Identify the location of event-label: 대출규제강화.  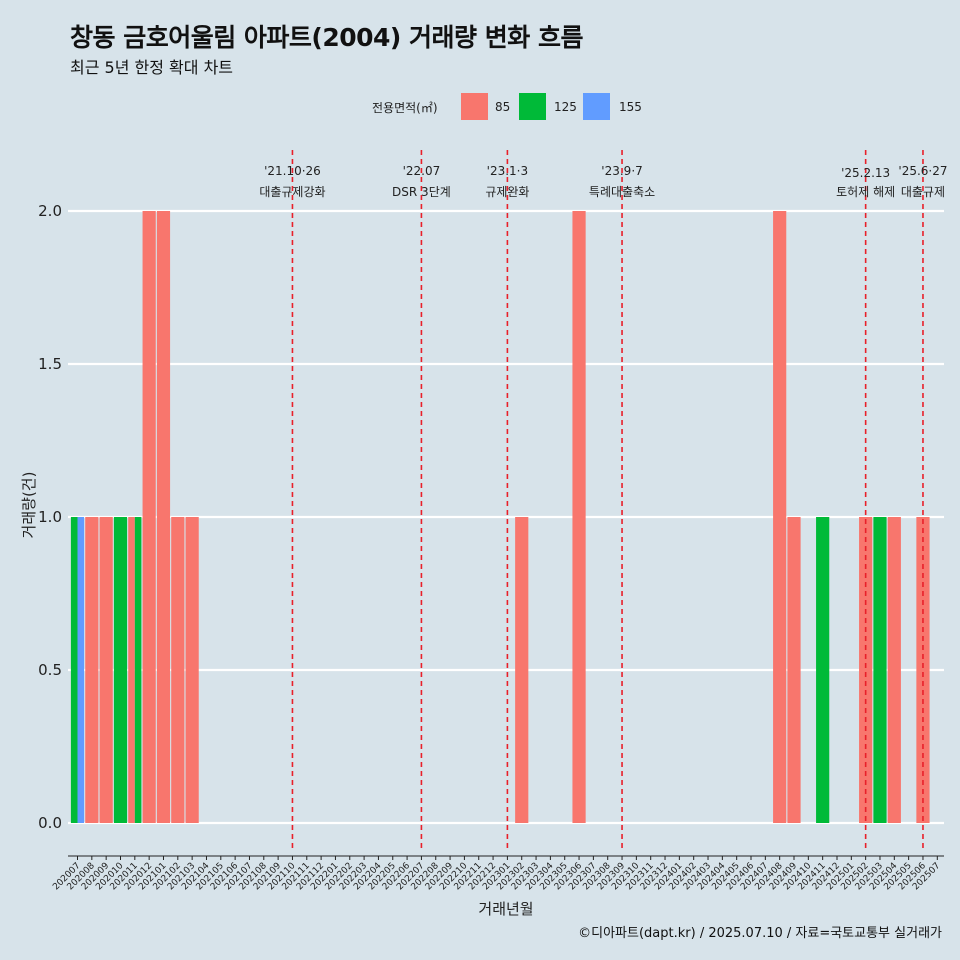
(292, 192).